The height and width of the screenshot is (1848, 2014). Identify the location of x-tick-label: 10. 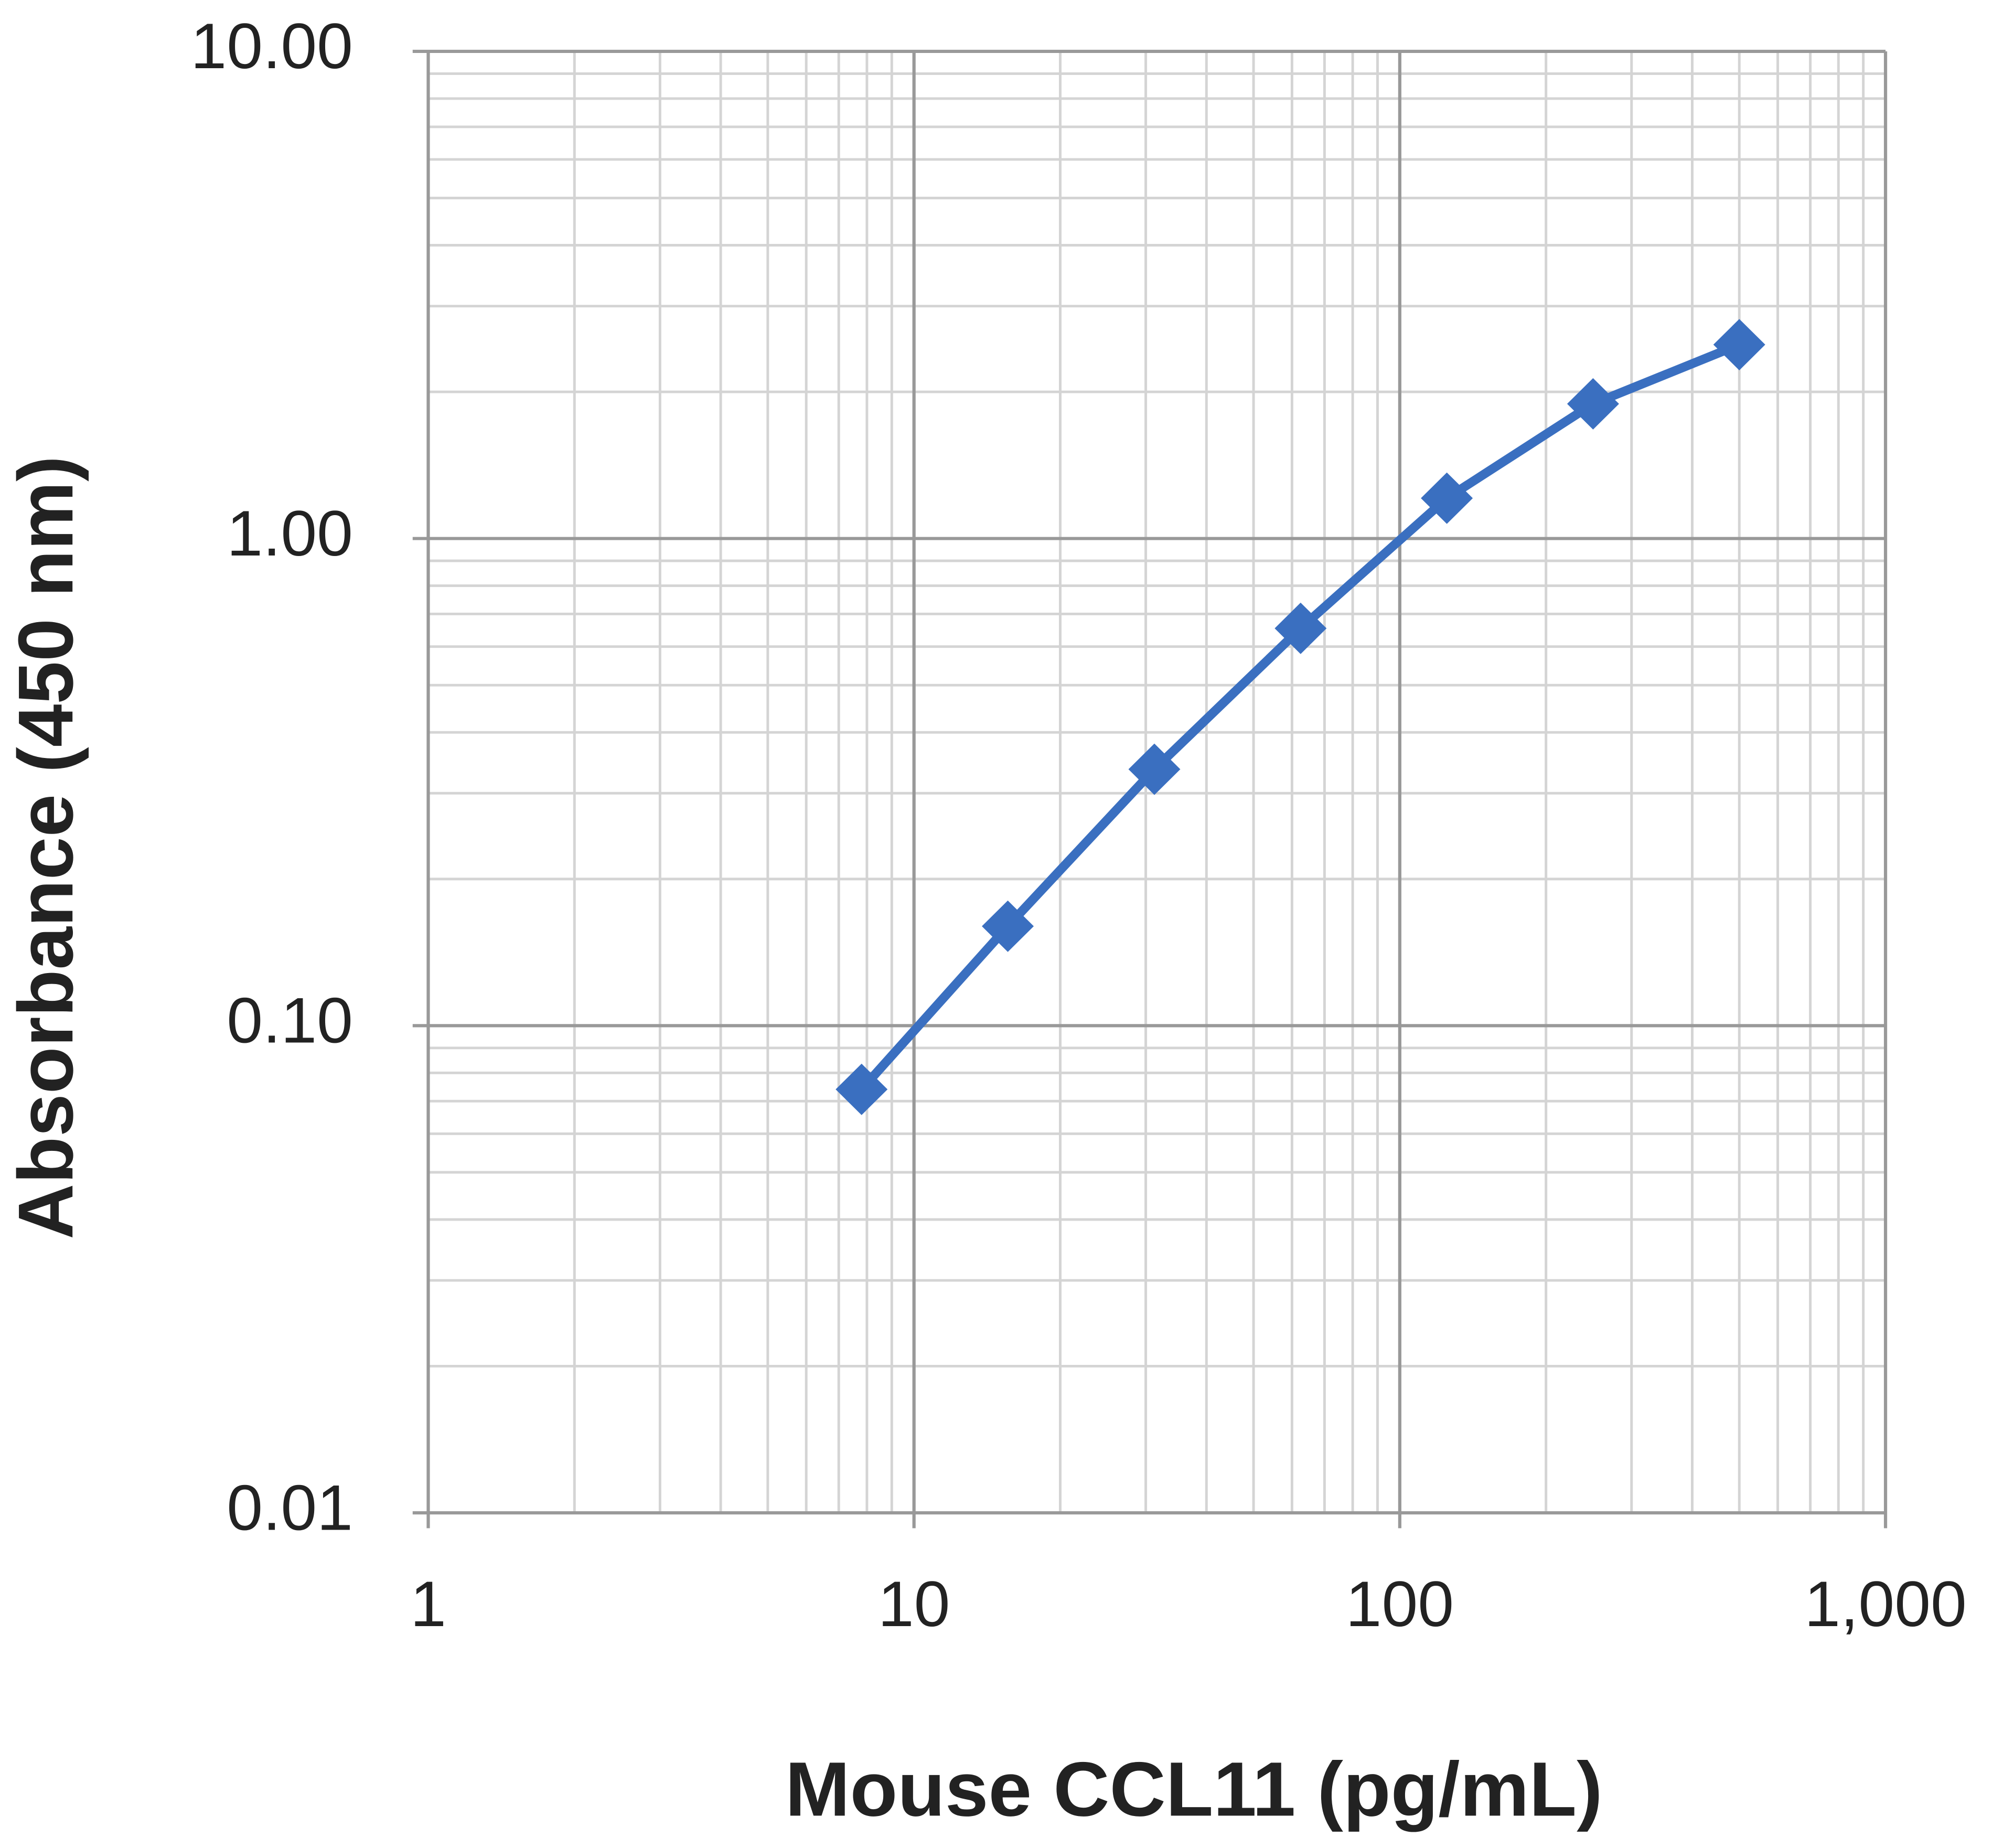
(914, 1604).